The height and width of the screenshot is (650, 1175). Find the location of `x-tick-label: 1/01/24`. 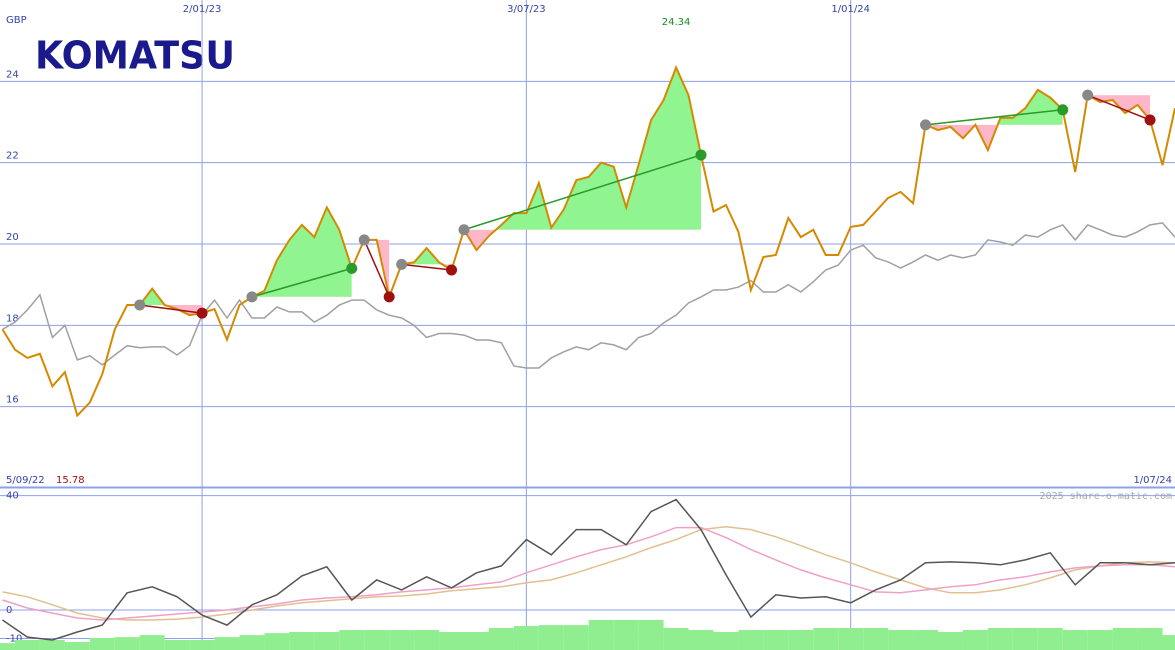

x-tick-label: 1/01/24 is located at coordinates (850, 9).